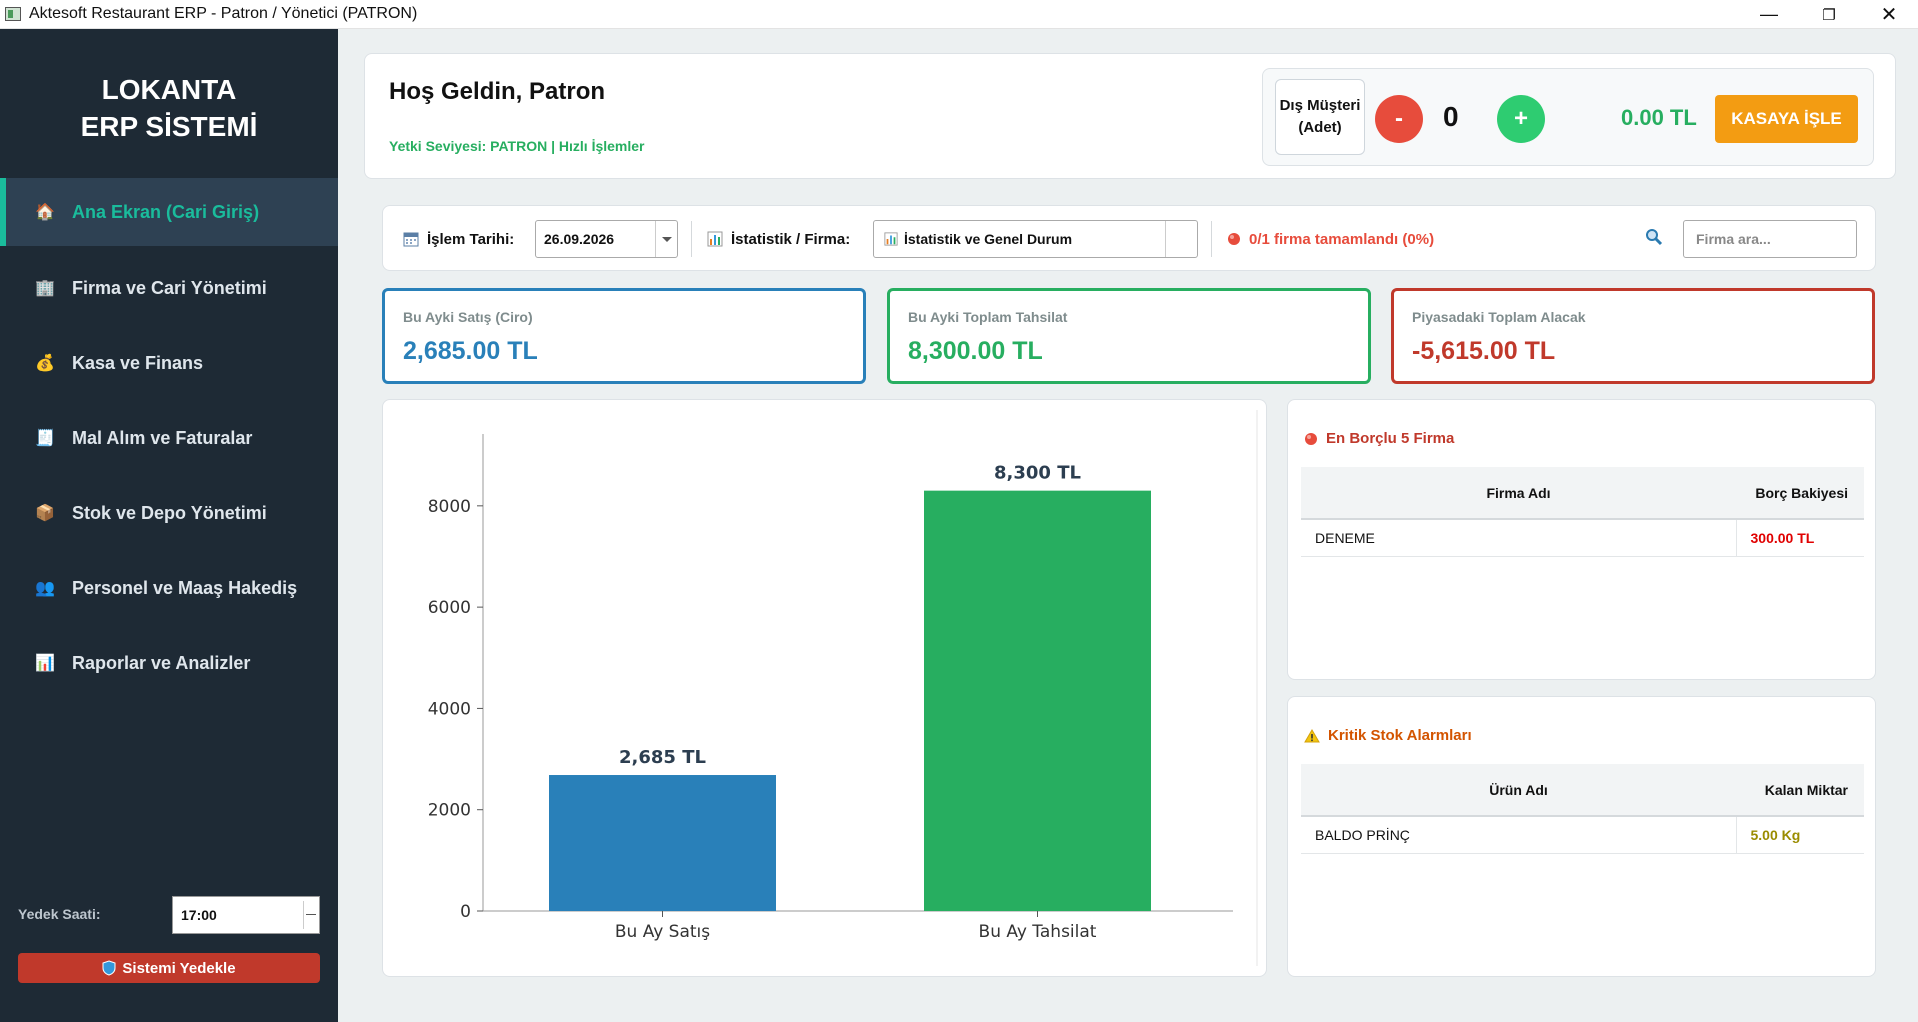  I want to click on customer-count: 0, so click(1451, 116).